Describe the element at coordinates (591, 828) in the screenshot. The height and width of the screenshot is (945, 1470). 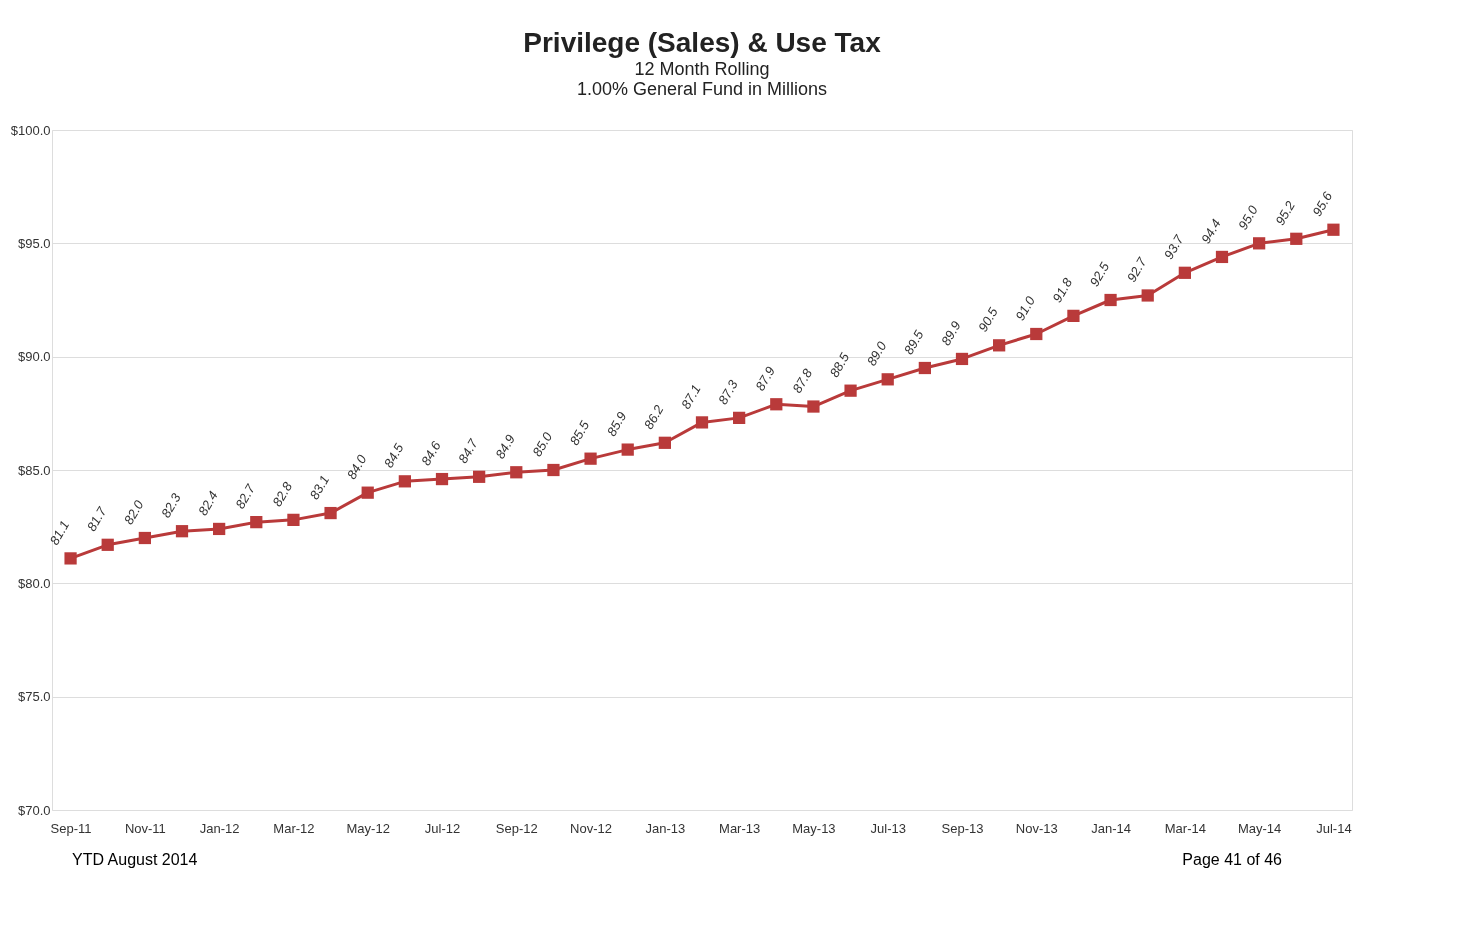
I see `x-tick-label: Nov-12` at that location.